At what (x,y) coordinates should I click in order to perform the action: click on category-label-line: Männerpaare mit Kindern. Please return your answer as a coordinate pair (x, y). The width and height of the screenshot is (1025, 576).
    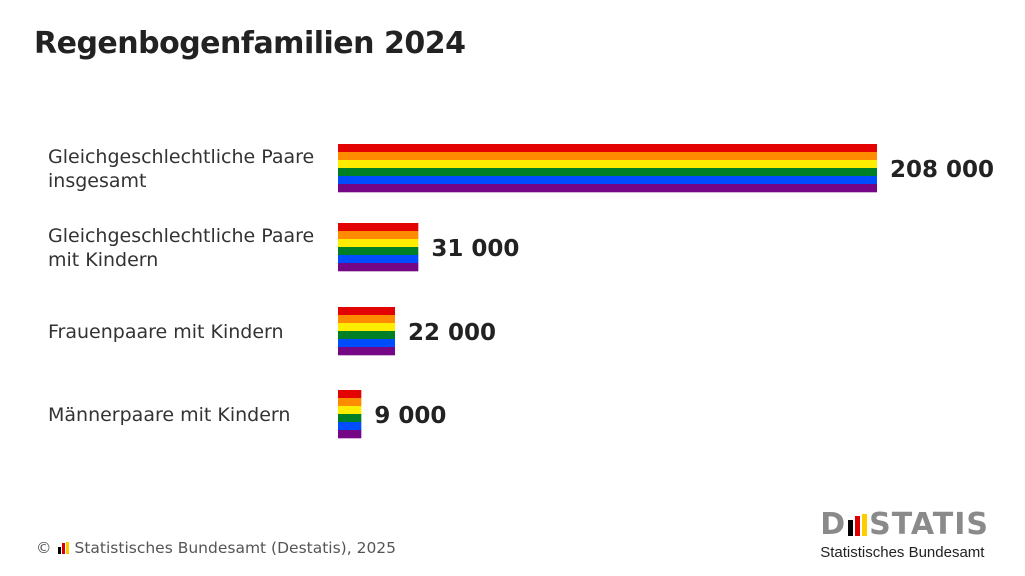
    Looking at the image, I should click on (169, 415).